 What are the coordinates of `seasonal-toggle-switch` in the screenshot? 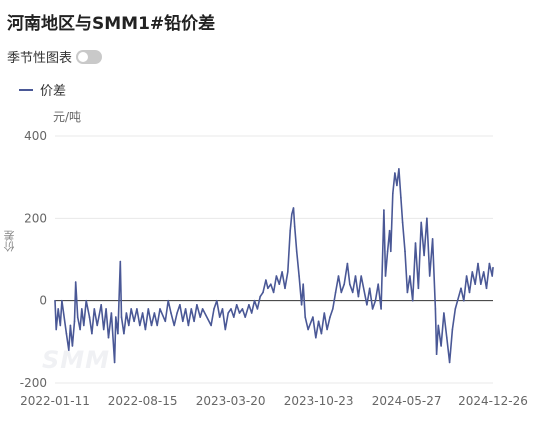 It's located at (89, 56).